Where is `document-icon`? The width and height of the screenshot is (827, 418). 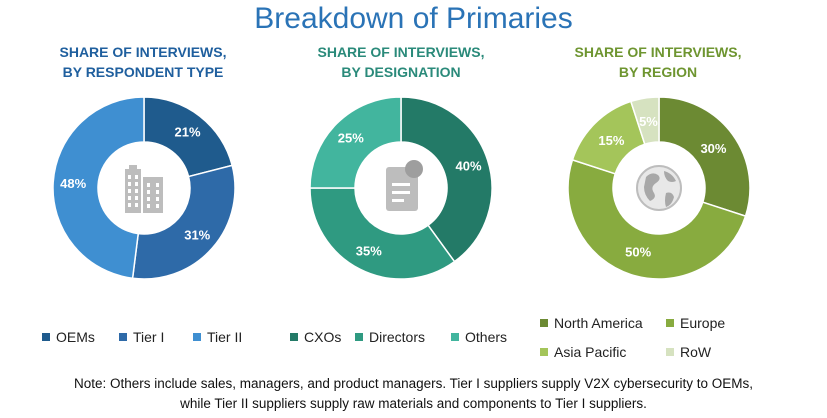
document-icon is located at coordinates (404, 185).